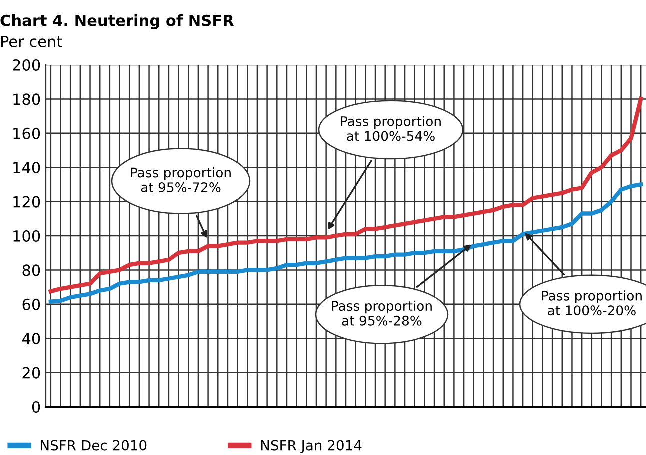 This screenshot has width=646, height=455. Describe the element at coordinates (26, 65) in the screenshot. I see `y-tick-label: 200` at that location.